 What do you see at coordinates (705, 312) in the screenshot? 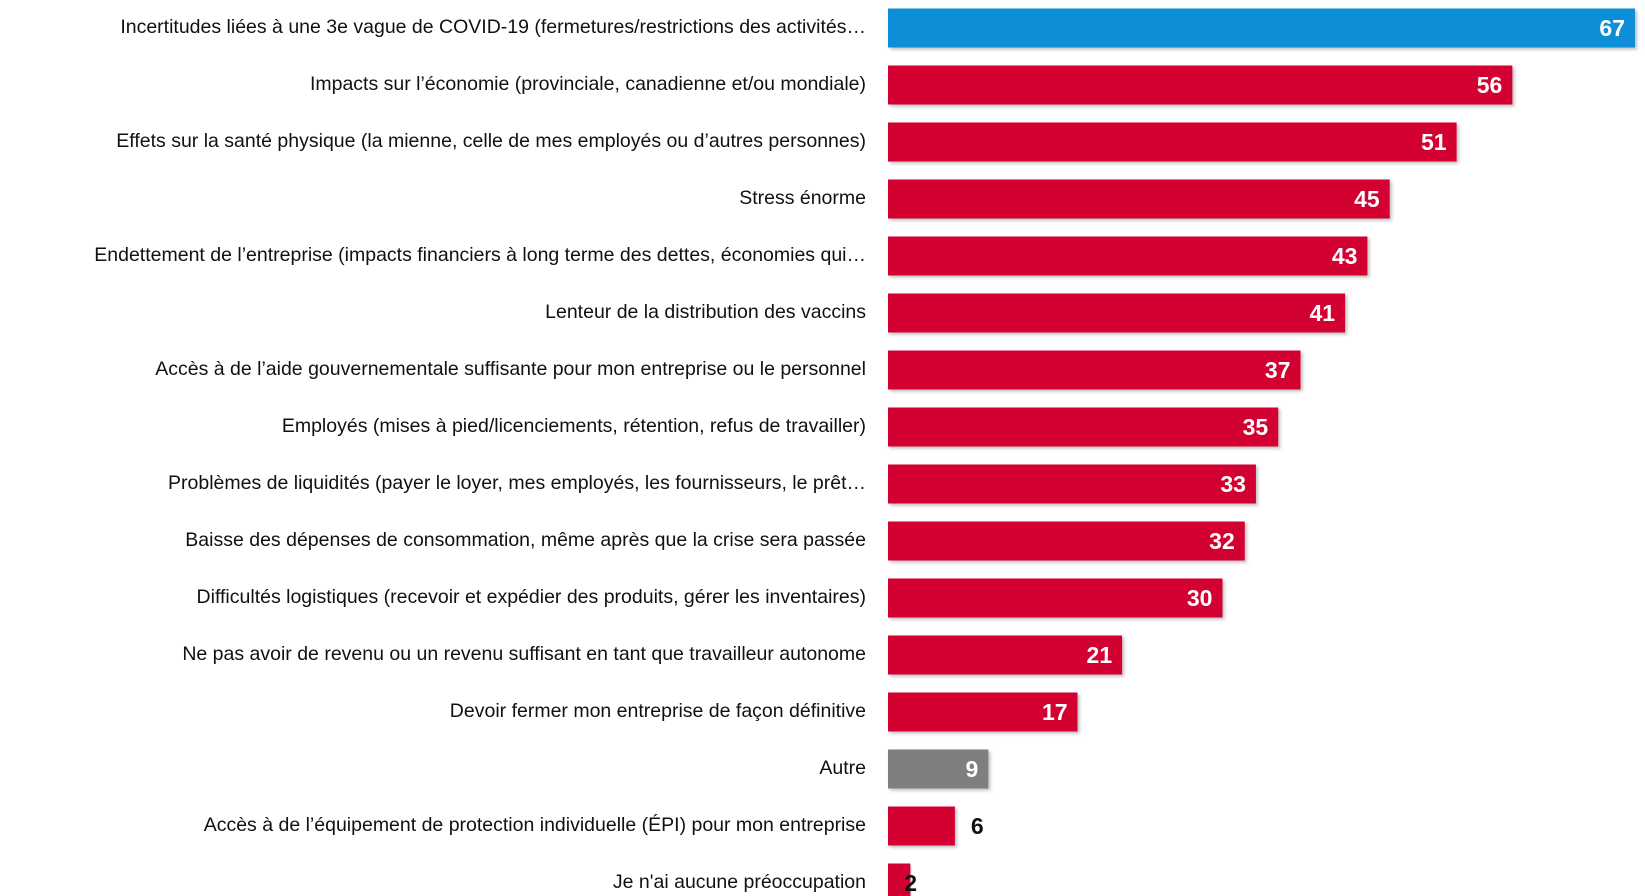
I see `category-label: Lenteur de la distribution des vaccins` at bounding box center [705, 312].